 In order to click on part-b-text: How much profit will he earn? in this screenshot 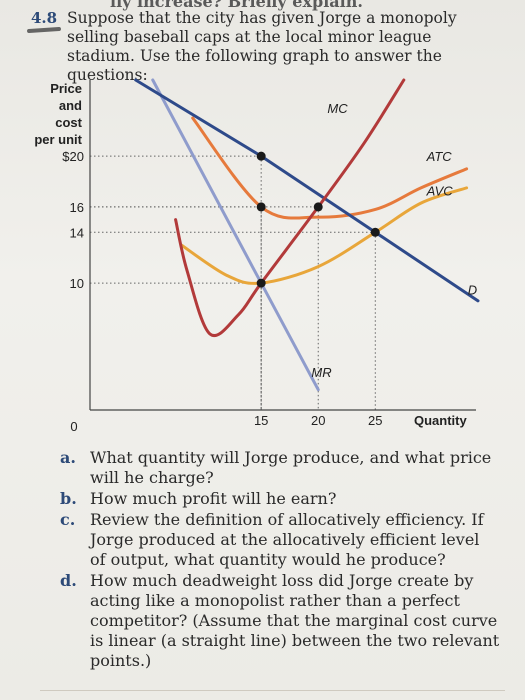, I will do `click(213, 498)`.